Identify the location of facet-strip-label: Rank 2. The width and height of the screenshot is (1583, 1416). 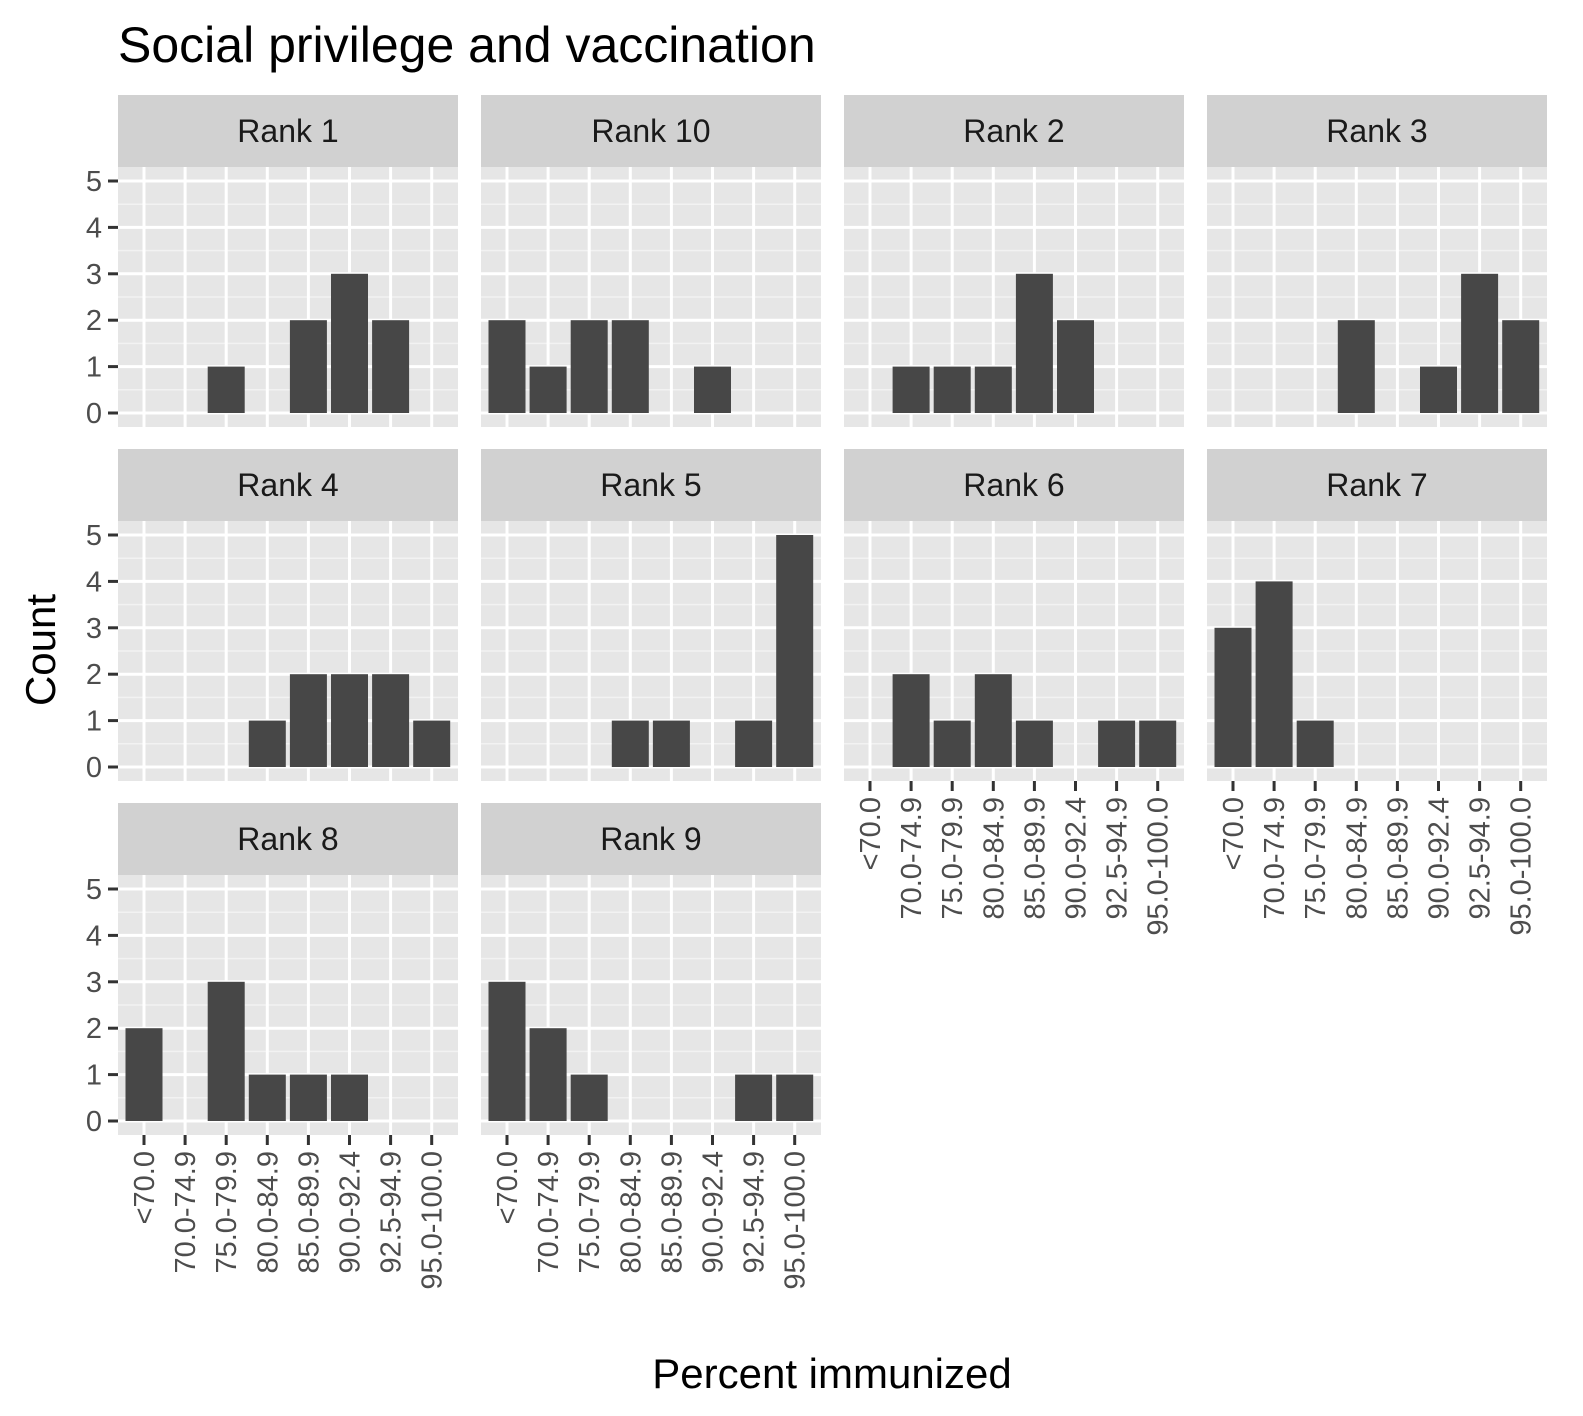
(1013, 131).